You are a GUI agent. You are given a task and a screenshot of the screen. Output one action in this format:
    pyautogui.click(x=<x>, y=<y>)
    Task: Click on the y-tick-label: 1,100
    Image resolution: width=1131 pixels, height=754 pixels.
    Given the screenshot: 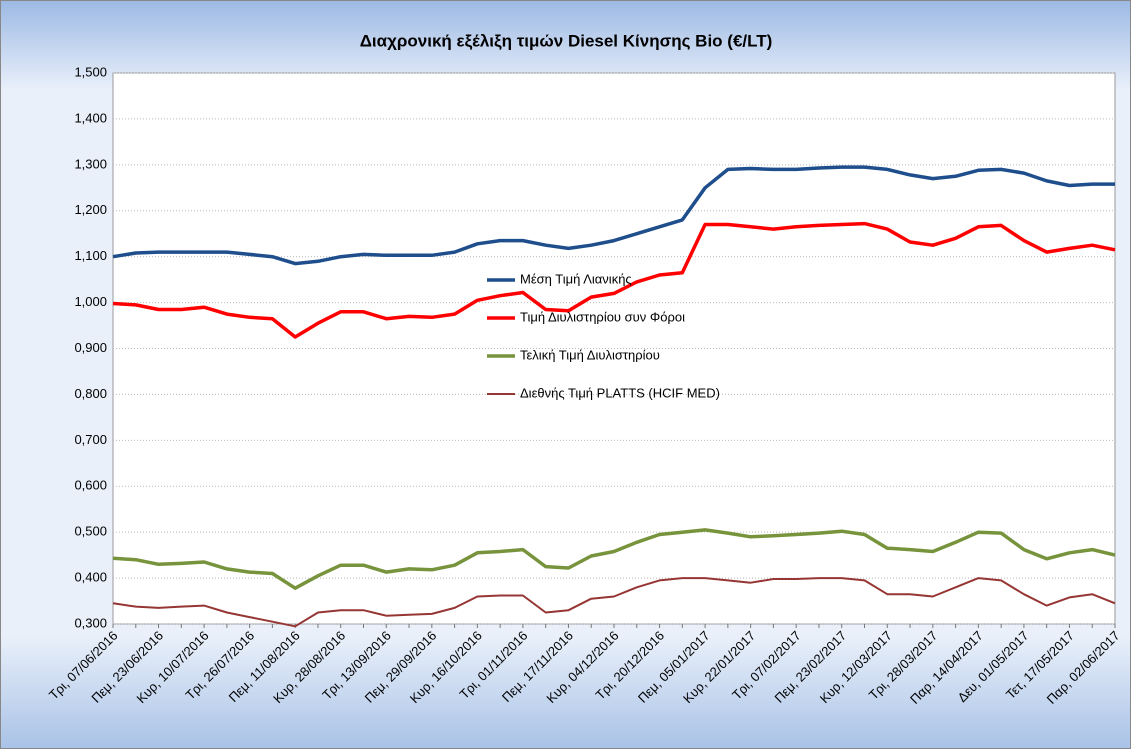 What is the action you would take?
    pyautogui.click(x=90, y=255)
    